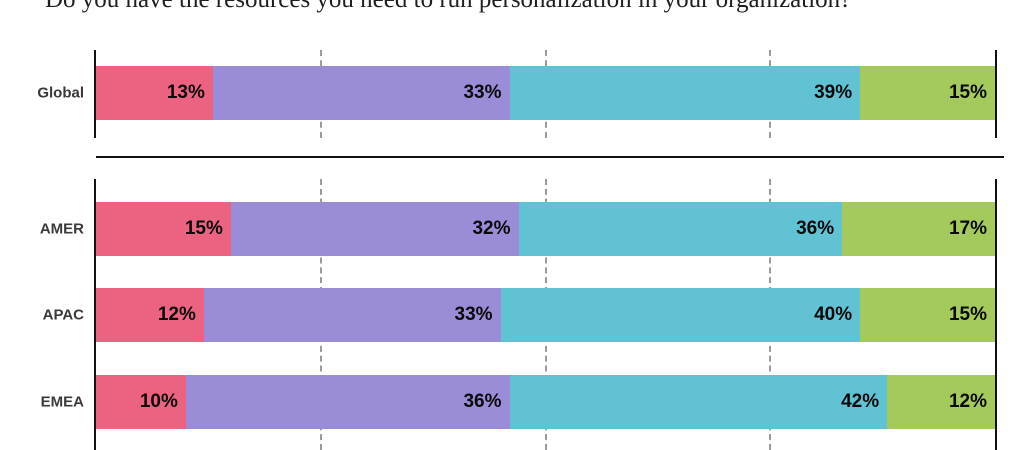  Describe the element at coordinates (158, 401) in the screenshot. I see `segment-value-label: 10%` at that location.